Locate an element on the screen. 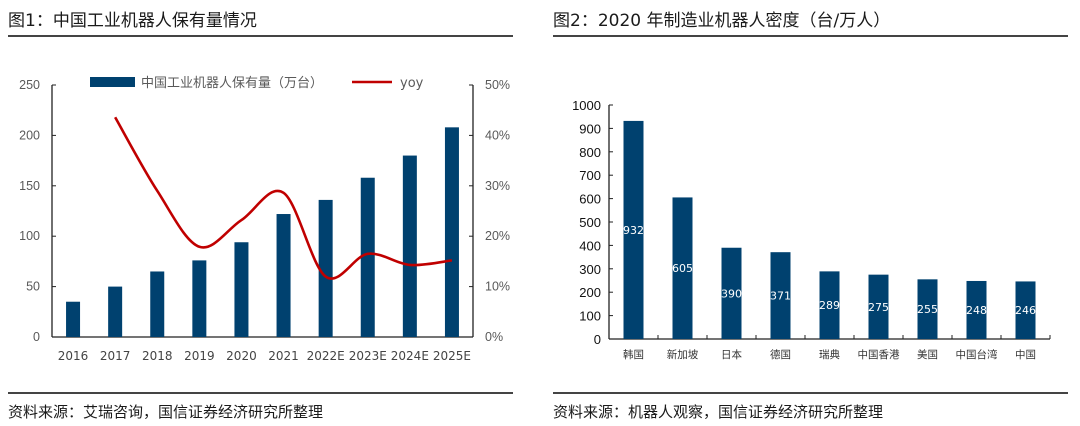  x-tick-label: 美国 is located at coordinates (927, 354).